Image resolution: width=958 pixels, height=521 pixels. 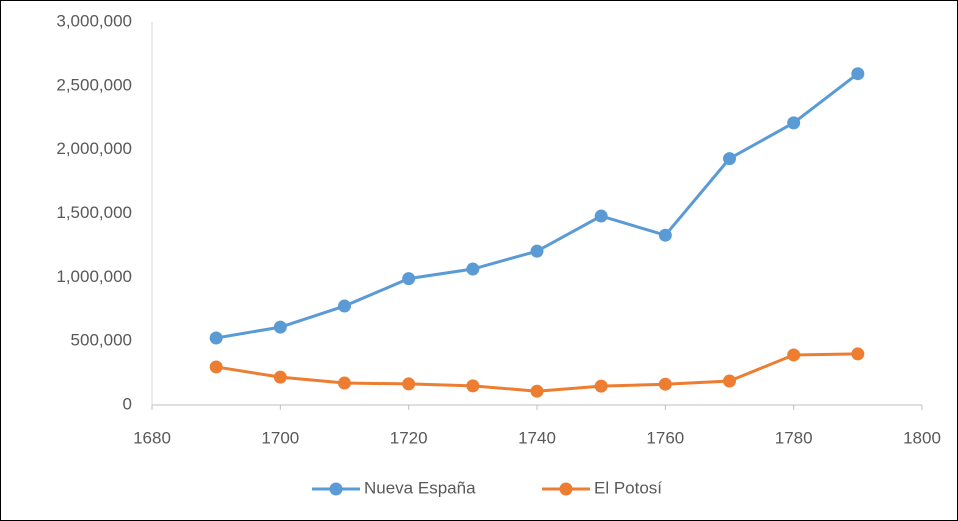 I want to click on x-tick-label: 1760, so click(x=665, y=437).